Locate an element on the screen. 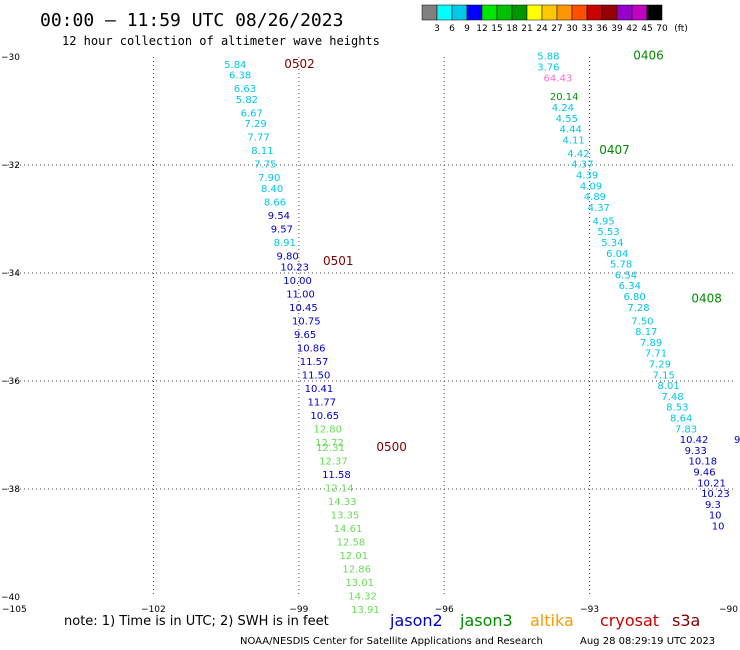 This screenshot has height=650, width=740. wave-height-value: 9.57 is located at coordinates (282, 230).